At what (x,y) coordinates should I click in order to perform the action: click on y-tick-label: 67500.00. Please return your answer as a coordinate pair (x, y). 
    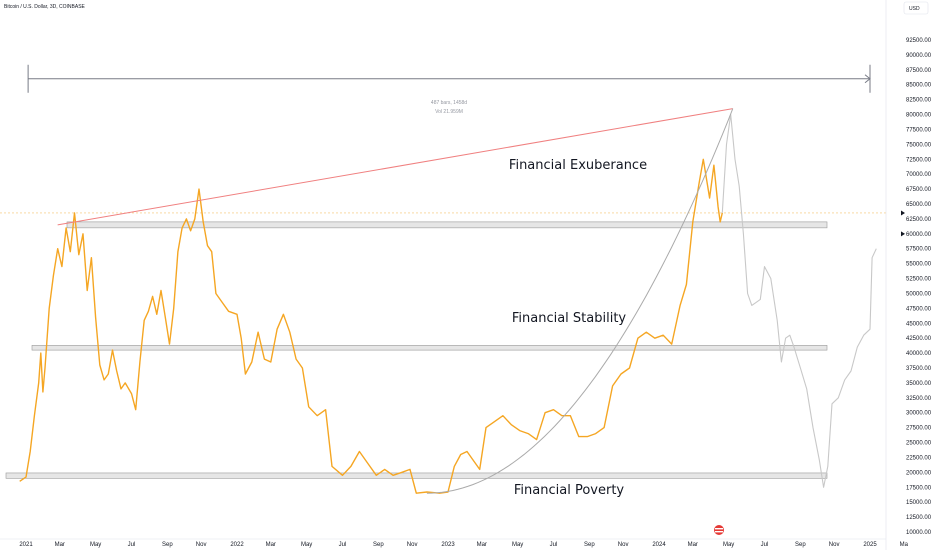
    Looking at the image, I should click on (919, 190).